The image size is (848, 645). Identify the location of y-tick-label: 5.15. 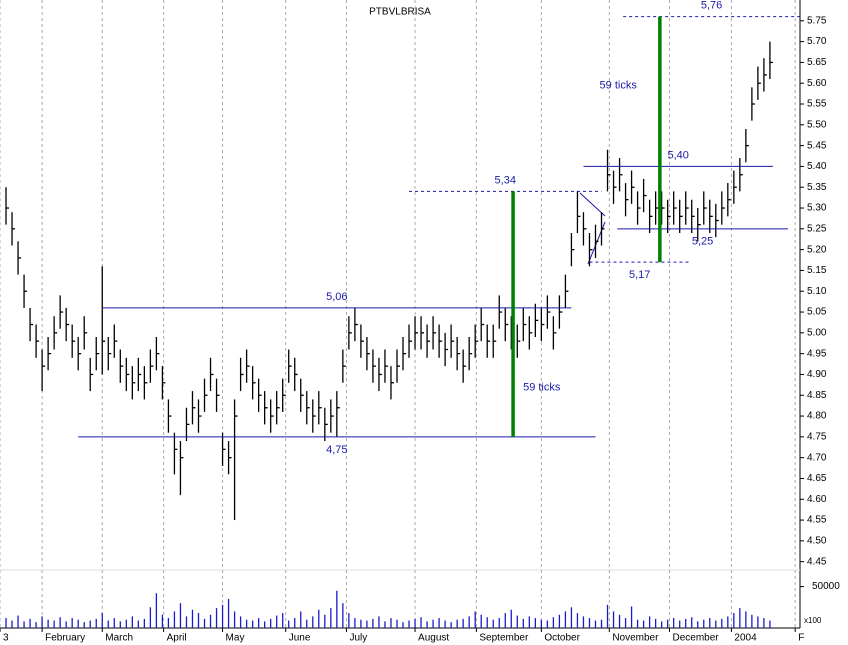
(817, 270).